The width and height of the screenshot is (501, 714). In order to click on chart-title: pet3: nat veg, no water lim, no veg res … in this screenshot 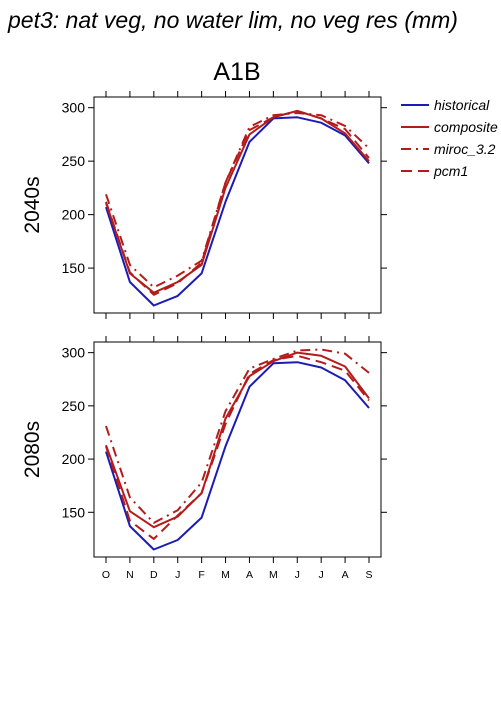, I will do `click(232, 20)`.